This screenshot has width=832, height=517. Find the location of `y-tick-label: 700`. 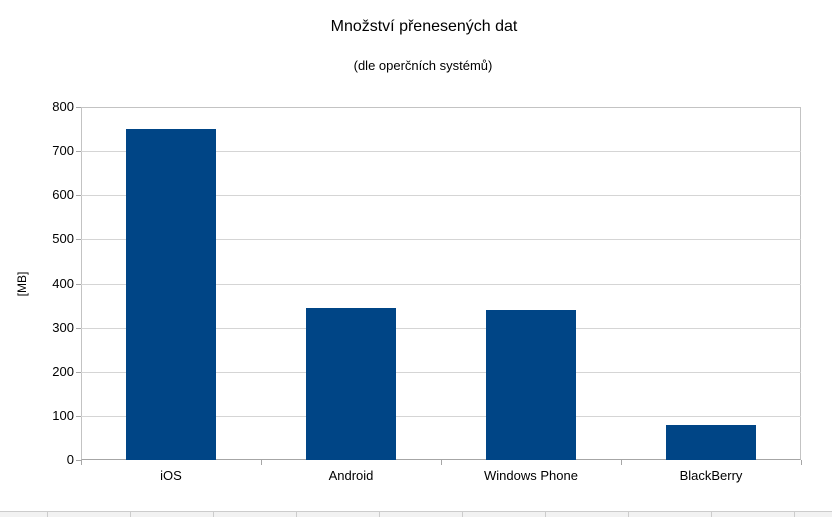

y-tick-label: 700 is located at coordinates (63, 150).